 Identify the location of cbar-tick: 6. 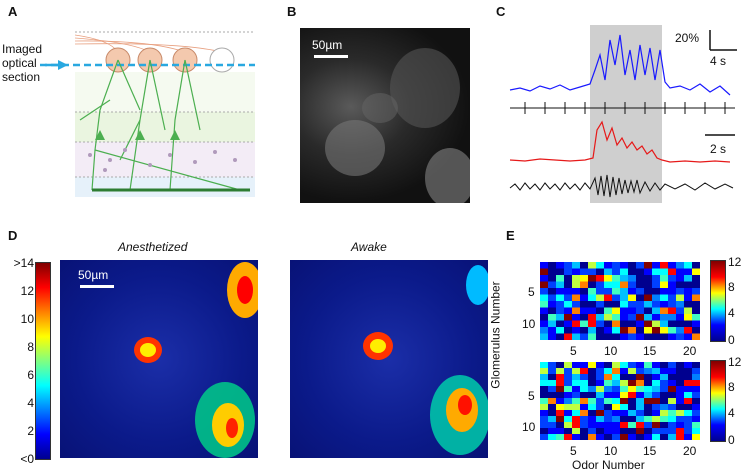
(30, 375).